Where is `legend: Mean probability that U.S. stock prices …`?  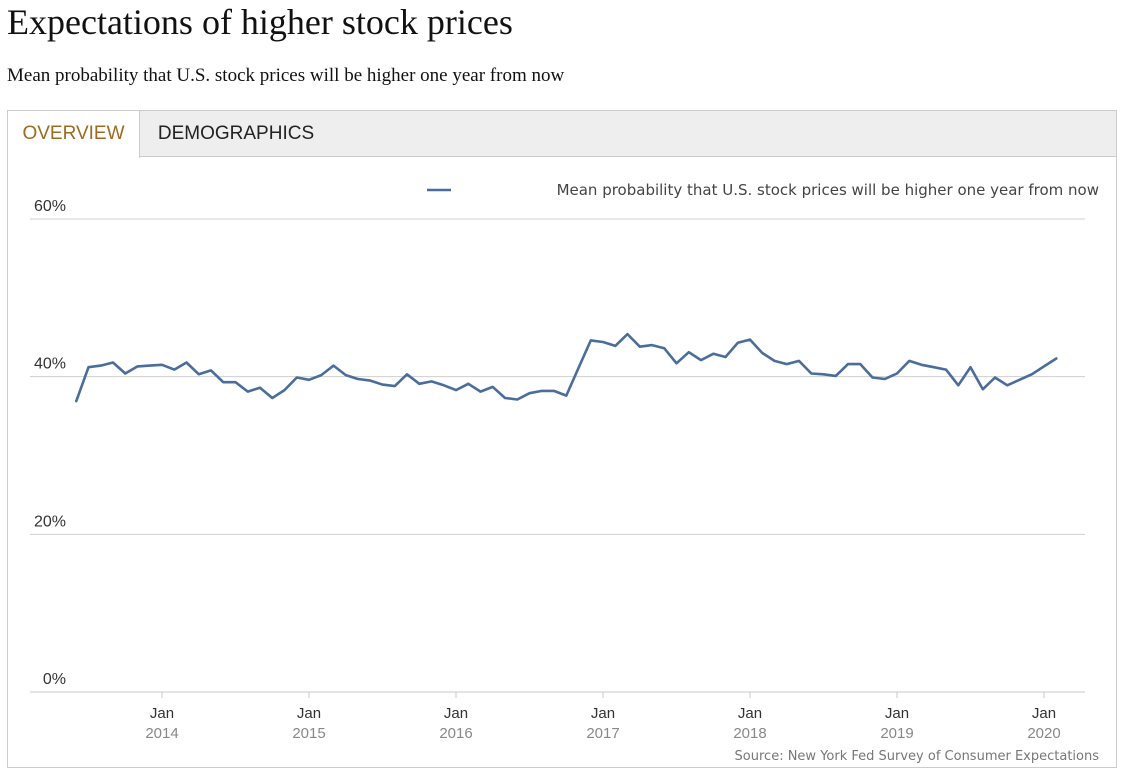
legend: Mean probability that U.S. stock prices … is located at coordinates (763, 190).